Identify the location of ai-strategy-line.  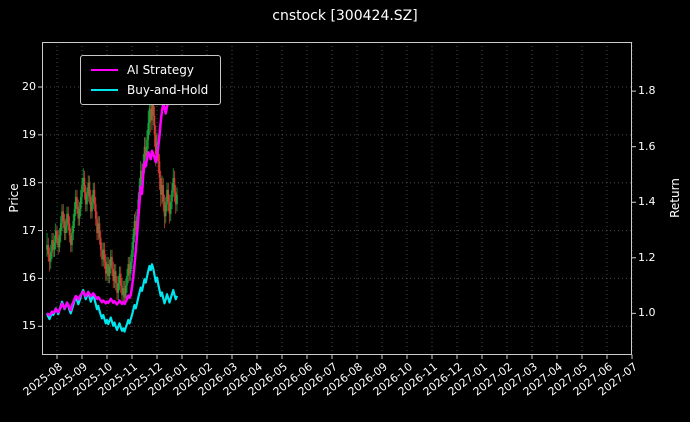
(108, 208).